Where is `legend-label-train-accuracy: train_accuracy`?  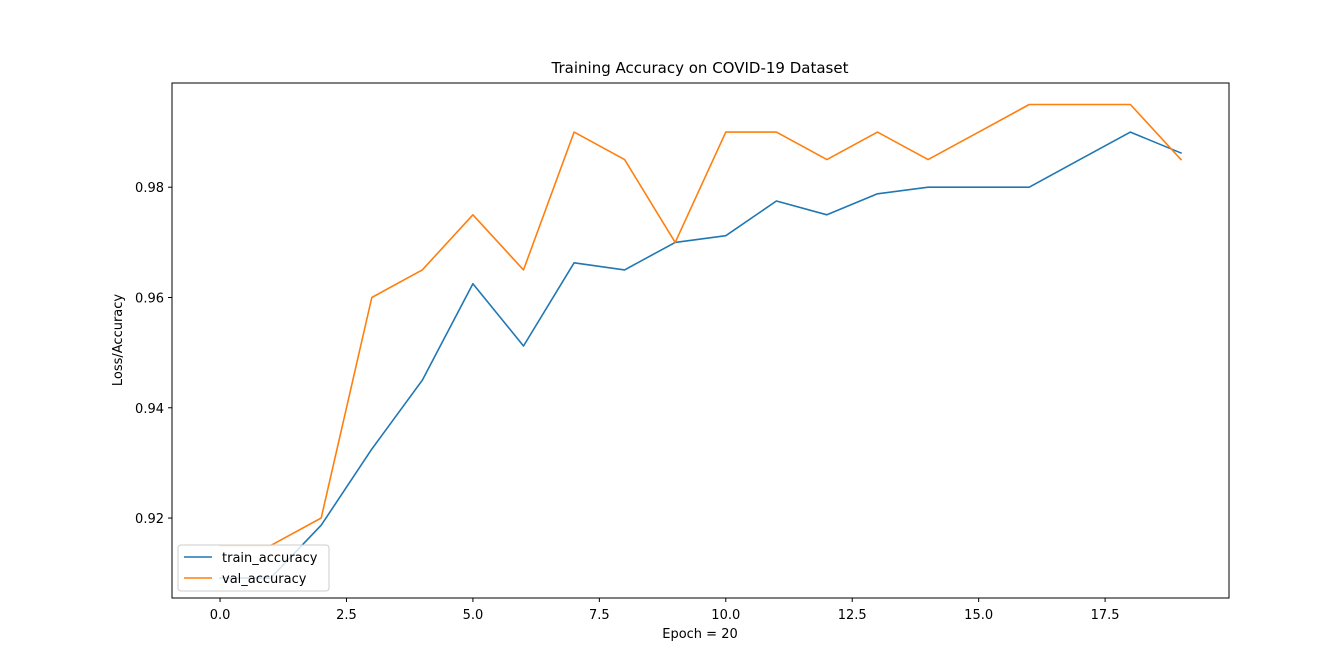 legend-label-train-accuracy: train_accuracy is located at coordinates (270, 558).